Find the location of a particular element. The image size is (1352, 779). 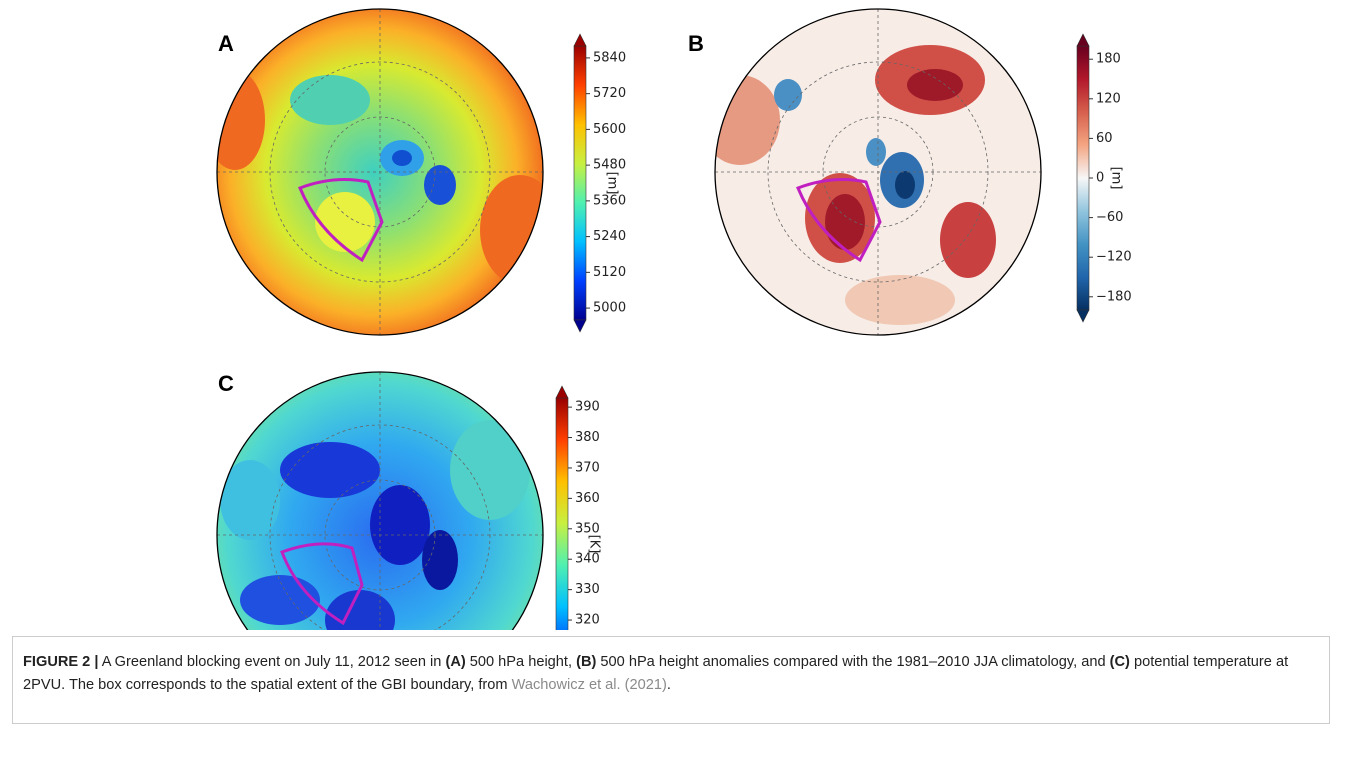

colorbar-tick-label: 180 is located at coordinates (1108, 59).